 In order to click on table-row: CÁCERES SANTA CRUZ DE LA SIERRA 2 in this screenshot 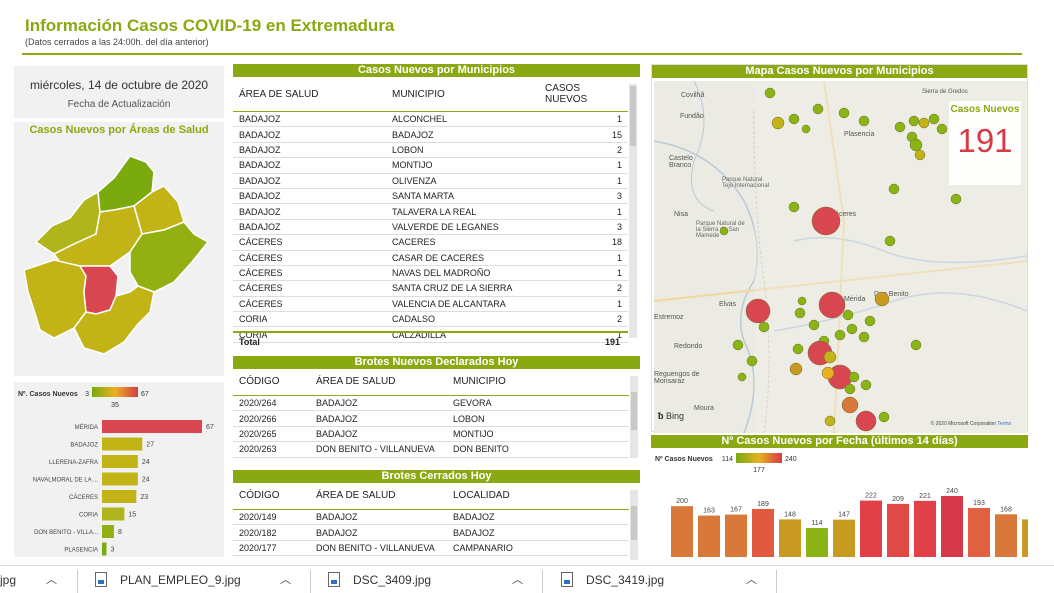, I will do `click(430, 288)`.